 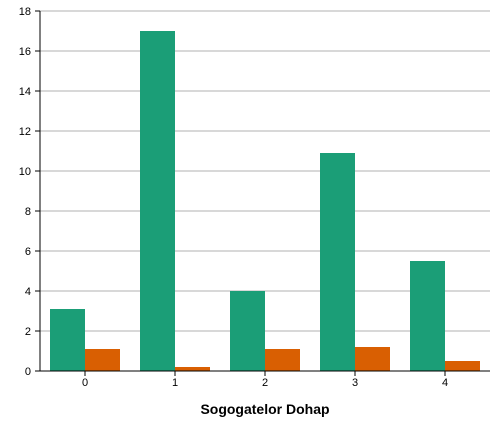 I want to click on x-tick-label-1: 1, so click(x=175, y=383).